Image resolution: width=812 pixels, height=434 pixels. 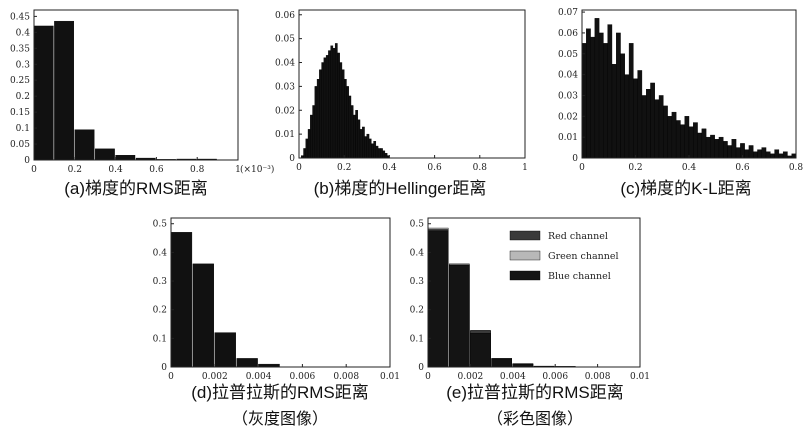 What do you see at coordinates (525, 235) in the screenshot?
I see `legend-swatch-red-channel` at bounding box center [525, 235].